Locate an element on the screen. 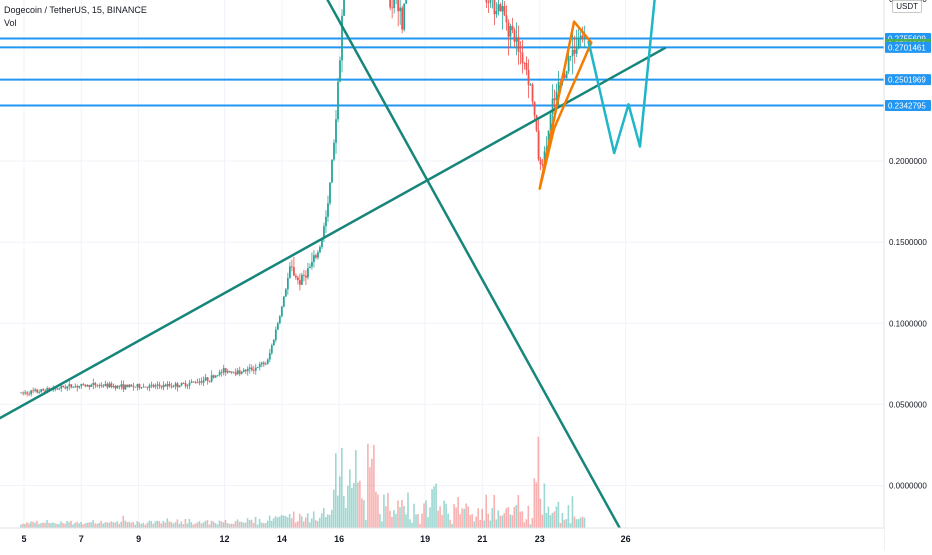 The height and width of the screenshot is (555, 932). price-axis-background is located at coordinates (908, 275).